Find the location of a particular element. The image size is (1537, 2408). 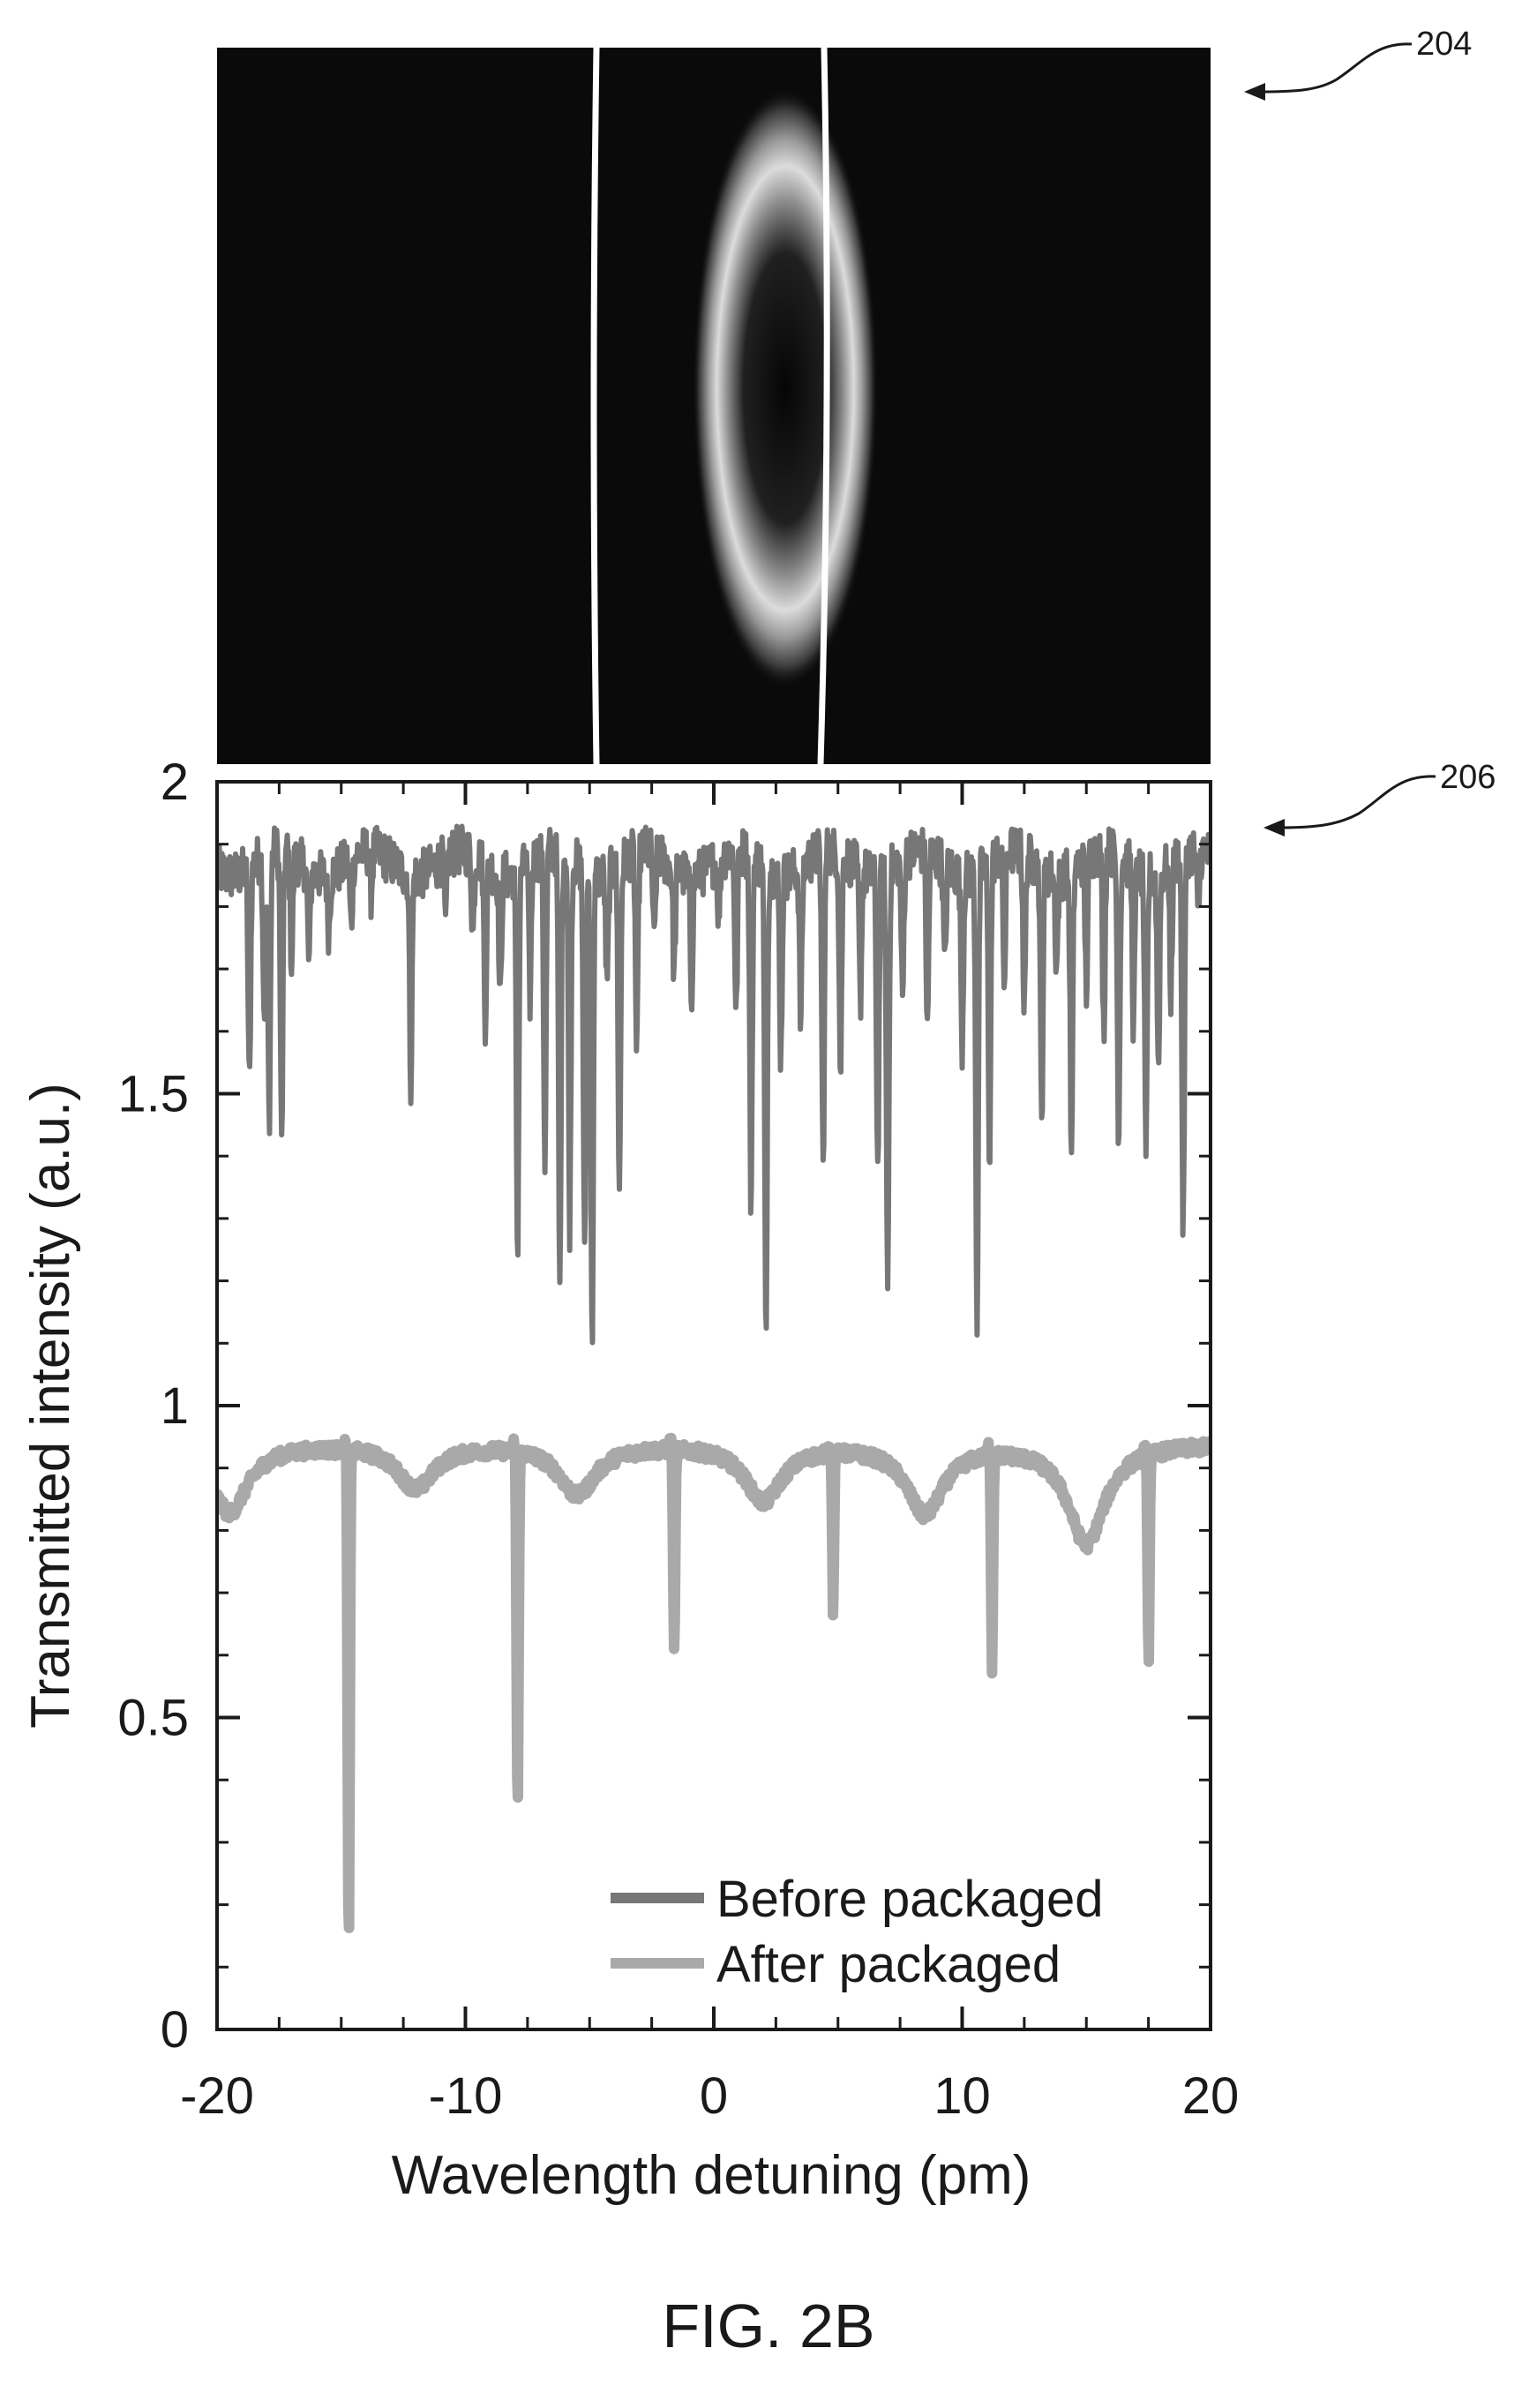

y-tick-label: 1.5 is located at coordinates (153, 1094).